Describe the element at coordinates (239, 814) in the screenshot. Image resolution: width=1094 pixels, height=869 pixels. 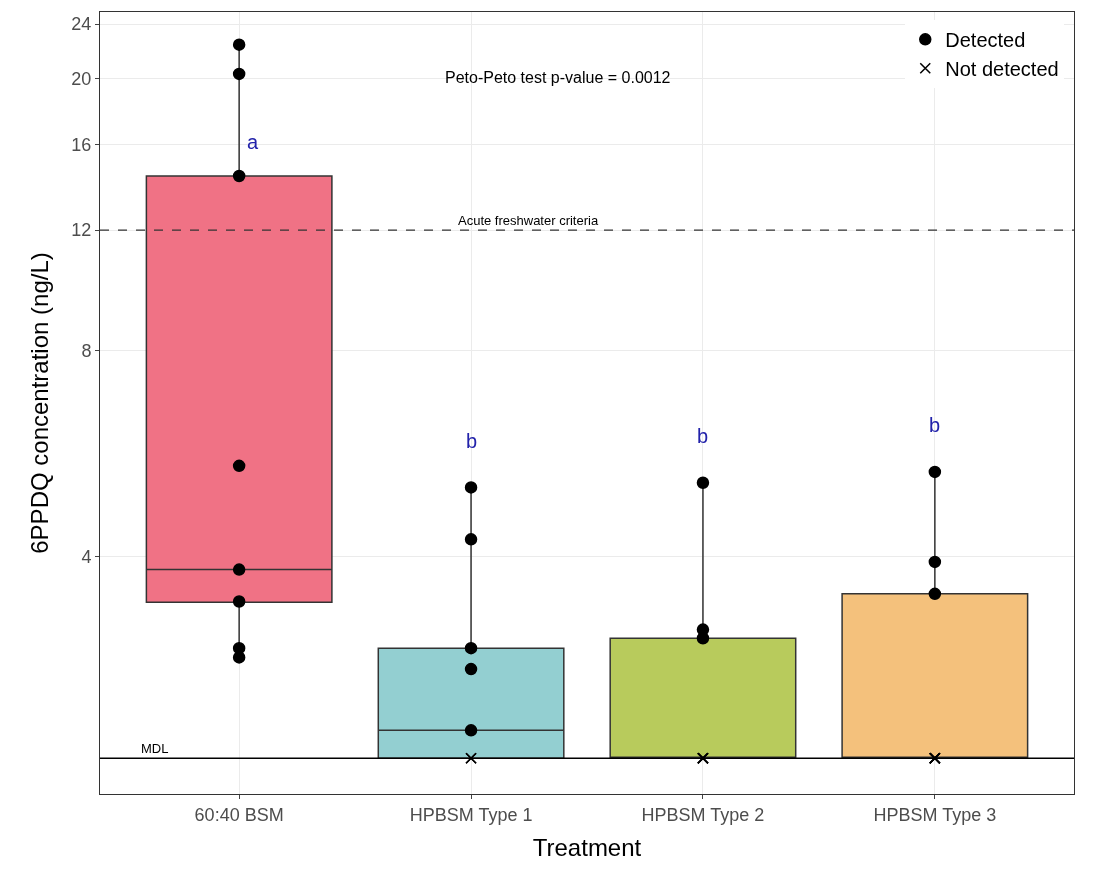
I see `x-tick-label: 60:40 BSM` at that location.